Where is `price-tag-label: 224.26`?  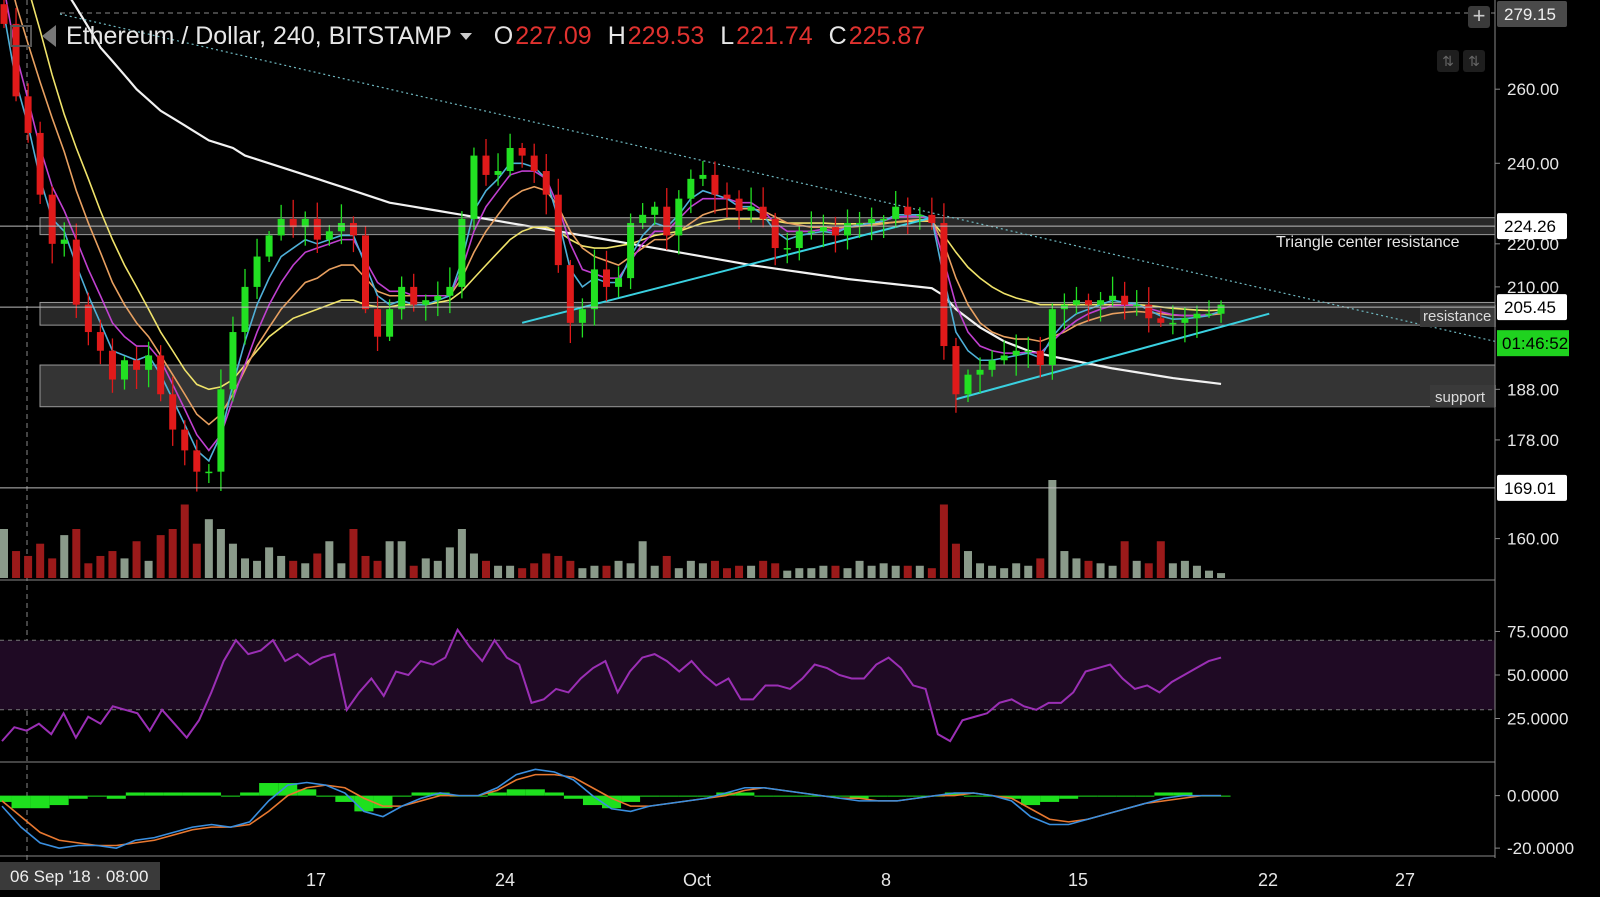 price-tag-label: 224.26 is located at coordinates (1530, 226).